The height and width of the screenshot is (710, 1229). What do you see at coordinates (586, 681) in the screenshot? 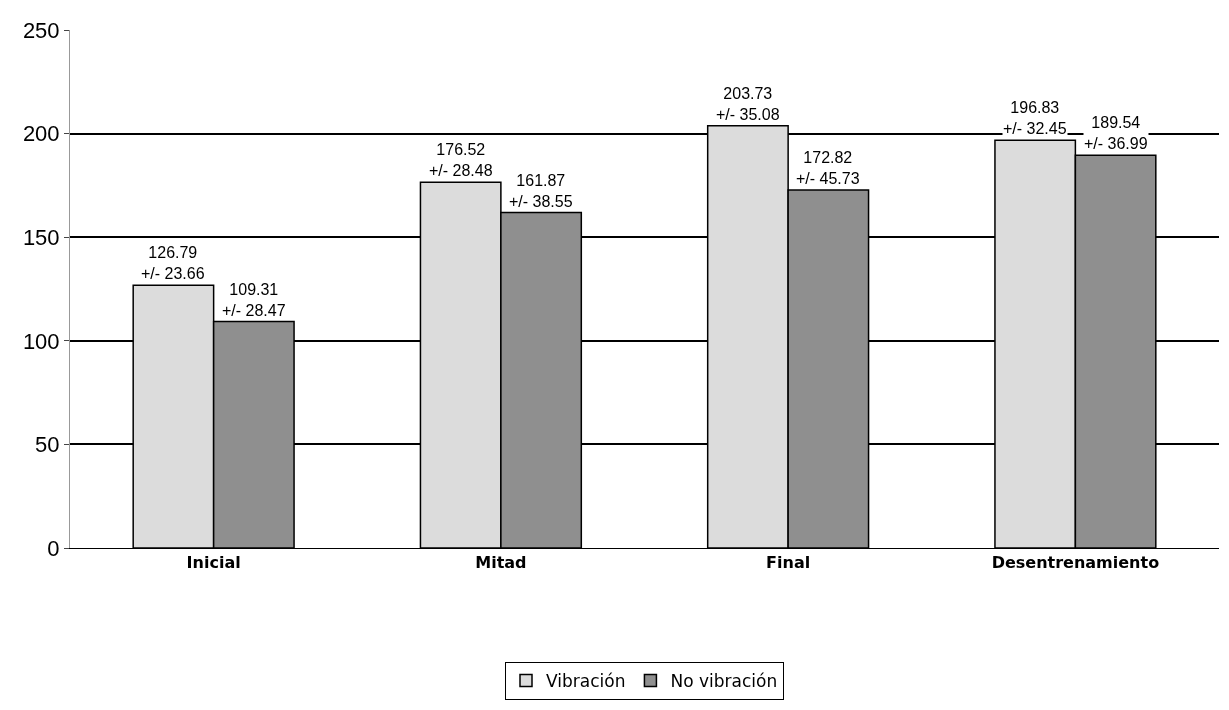
I see `legend-label: Vibración` at bounding box center [586, 681].